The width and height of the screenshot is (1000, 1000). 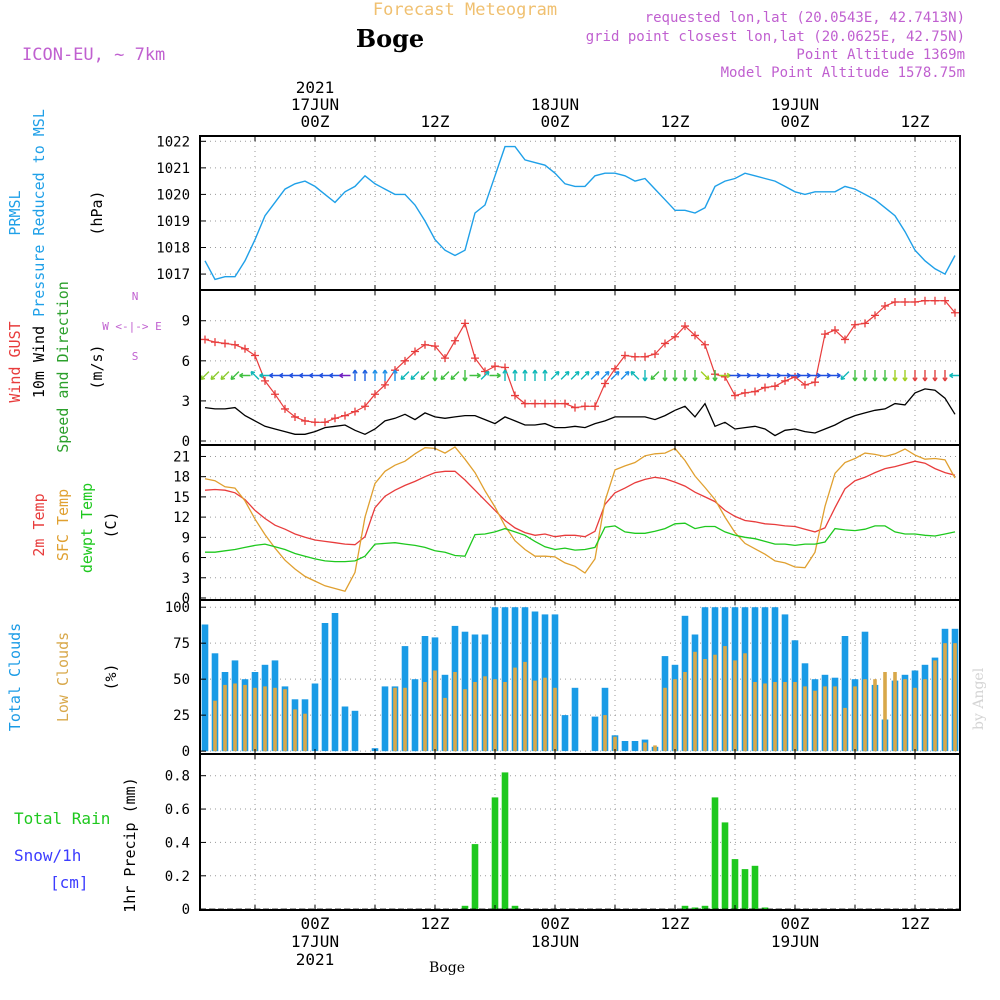 What do you see at coordinates (130, 844) in the screenshot?
I see `unit-precip: 1hr Precip (mm)` at bounding box center [130, 844].